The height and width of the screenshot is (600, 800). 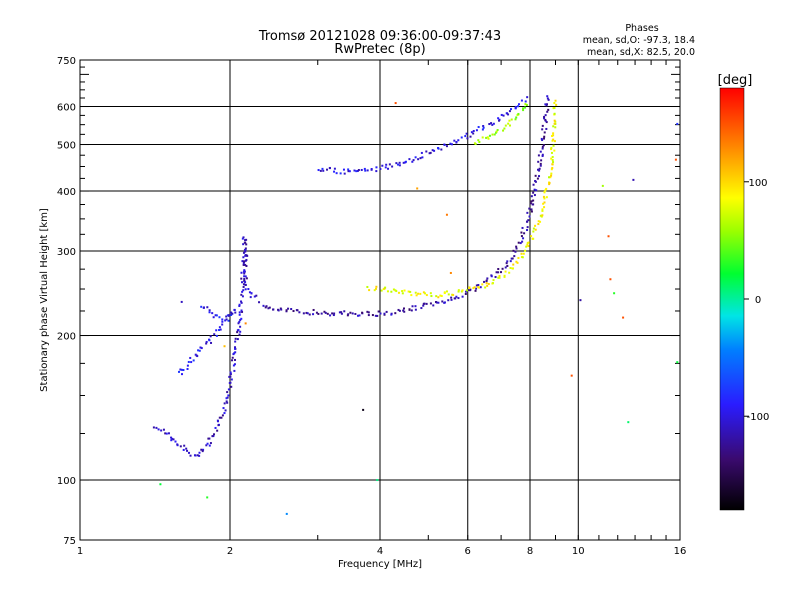 What do you see at coordinates (379, 36) in the screenshot?
I see `chart-title: Tromsø 20121028 09:36:00-09:37:43` at bounding box center [379, 36].